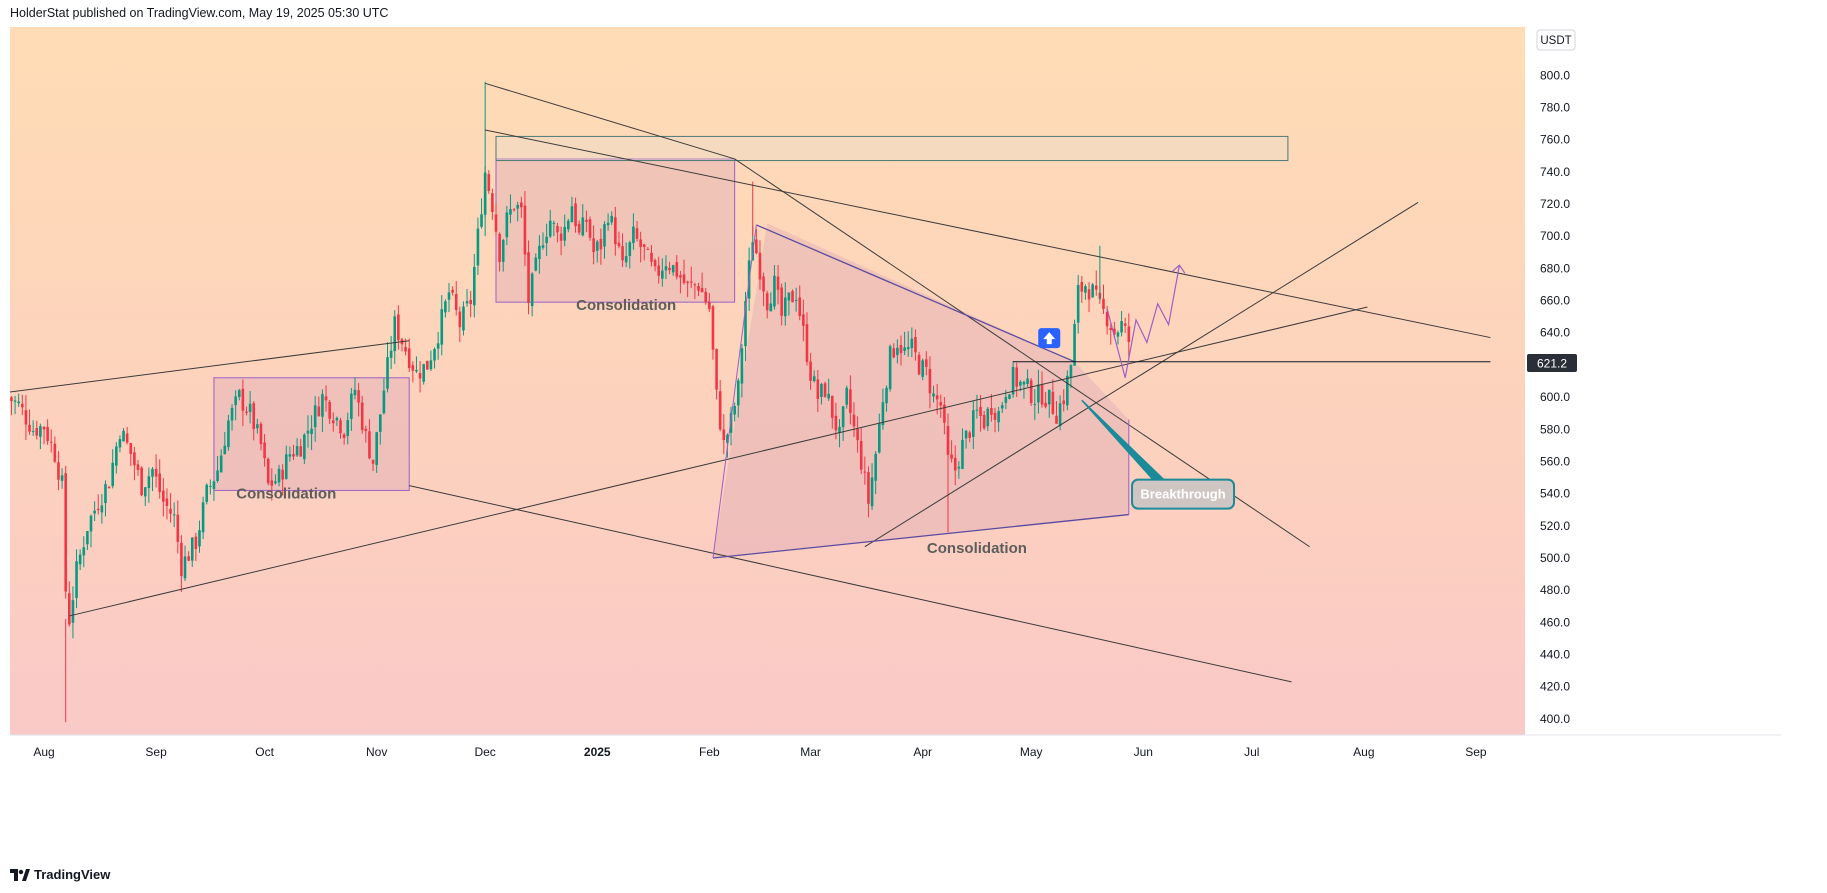 This screenshot has height=893, width=1827. I want to click on time-axis-panel, so click(895, 796).